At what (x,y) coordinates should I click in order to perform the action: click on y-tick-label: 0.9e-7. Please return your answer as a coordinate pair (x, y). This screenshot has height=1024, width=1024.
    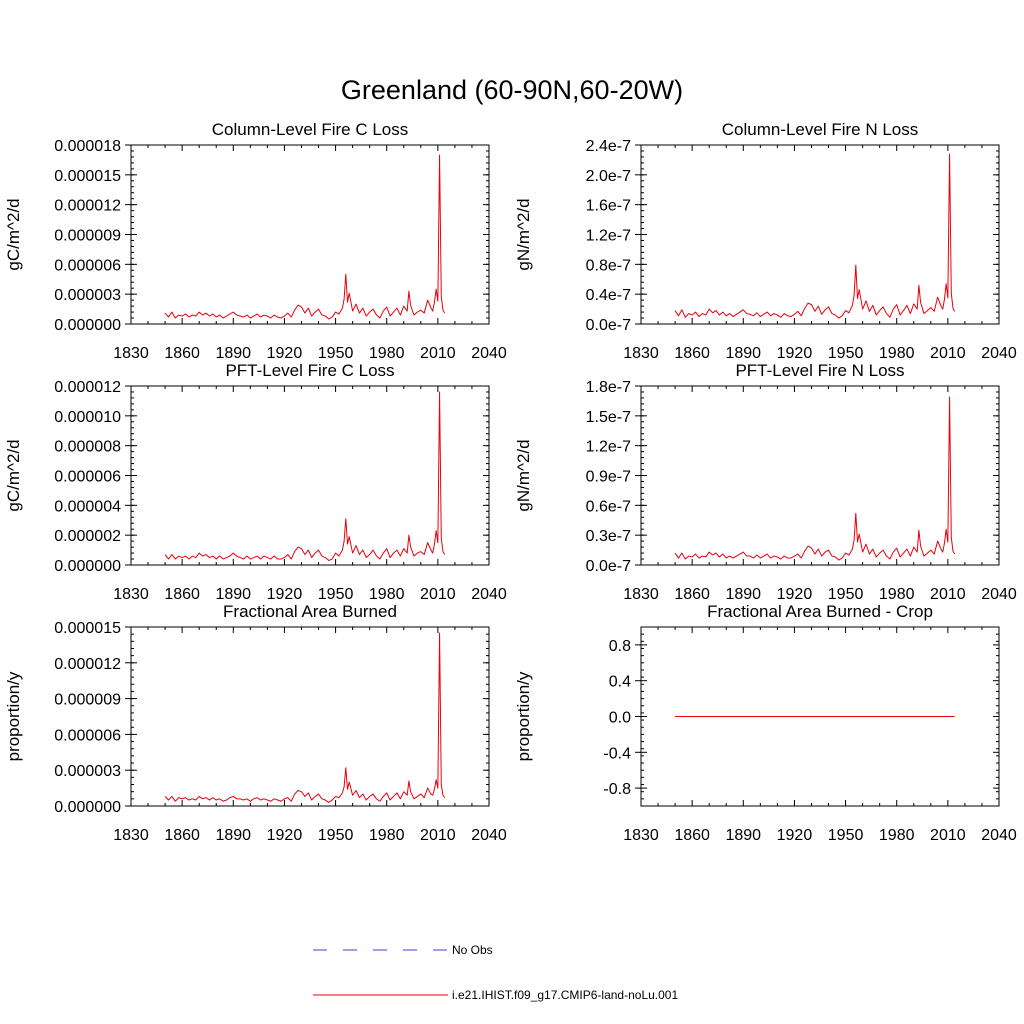
    Looking at the image, I should click on (608, 477).